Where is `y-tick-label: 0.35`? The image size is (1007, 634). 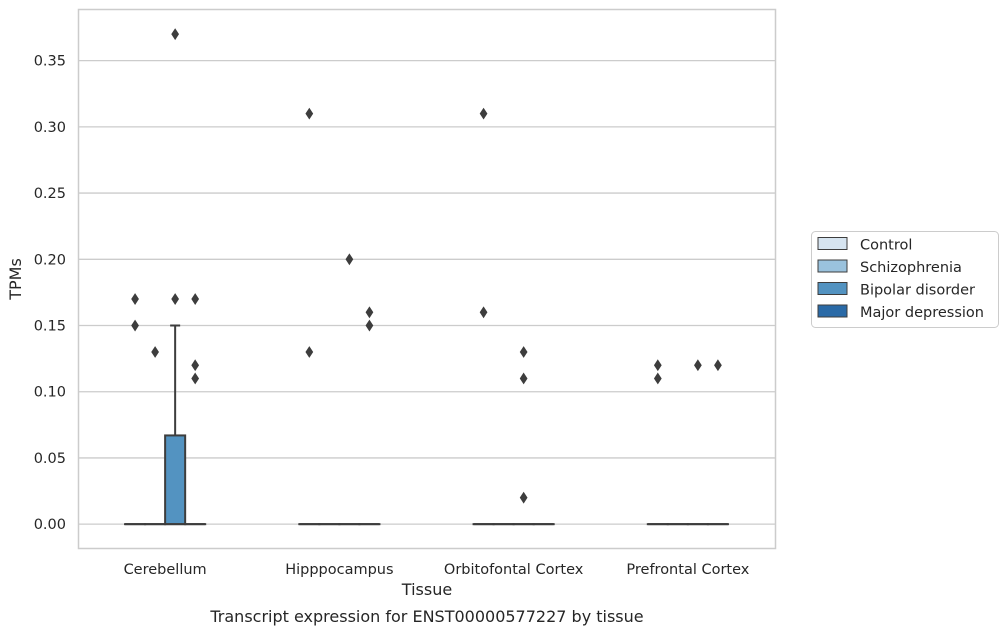
y-tick-label: 0.35 is located at coordinates (50, 62).